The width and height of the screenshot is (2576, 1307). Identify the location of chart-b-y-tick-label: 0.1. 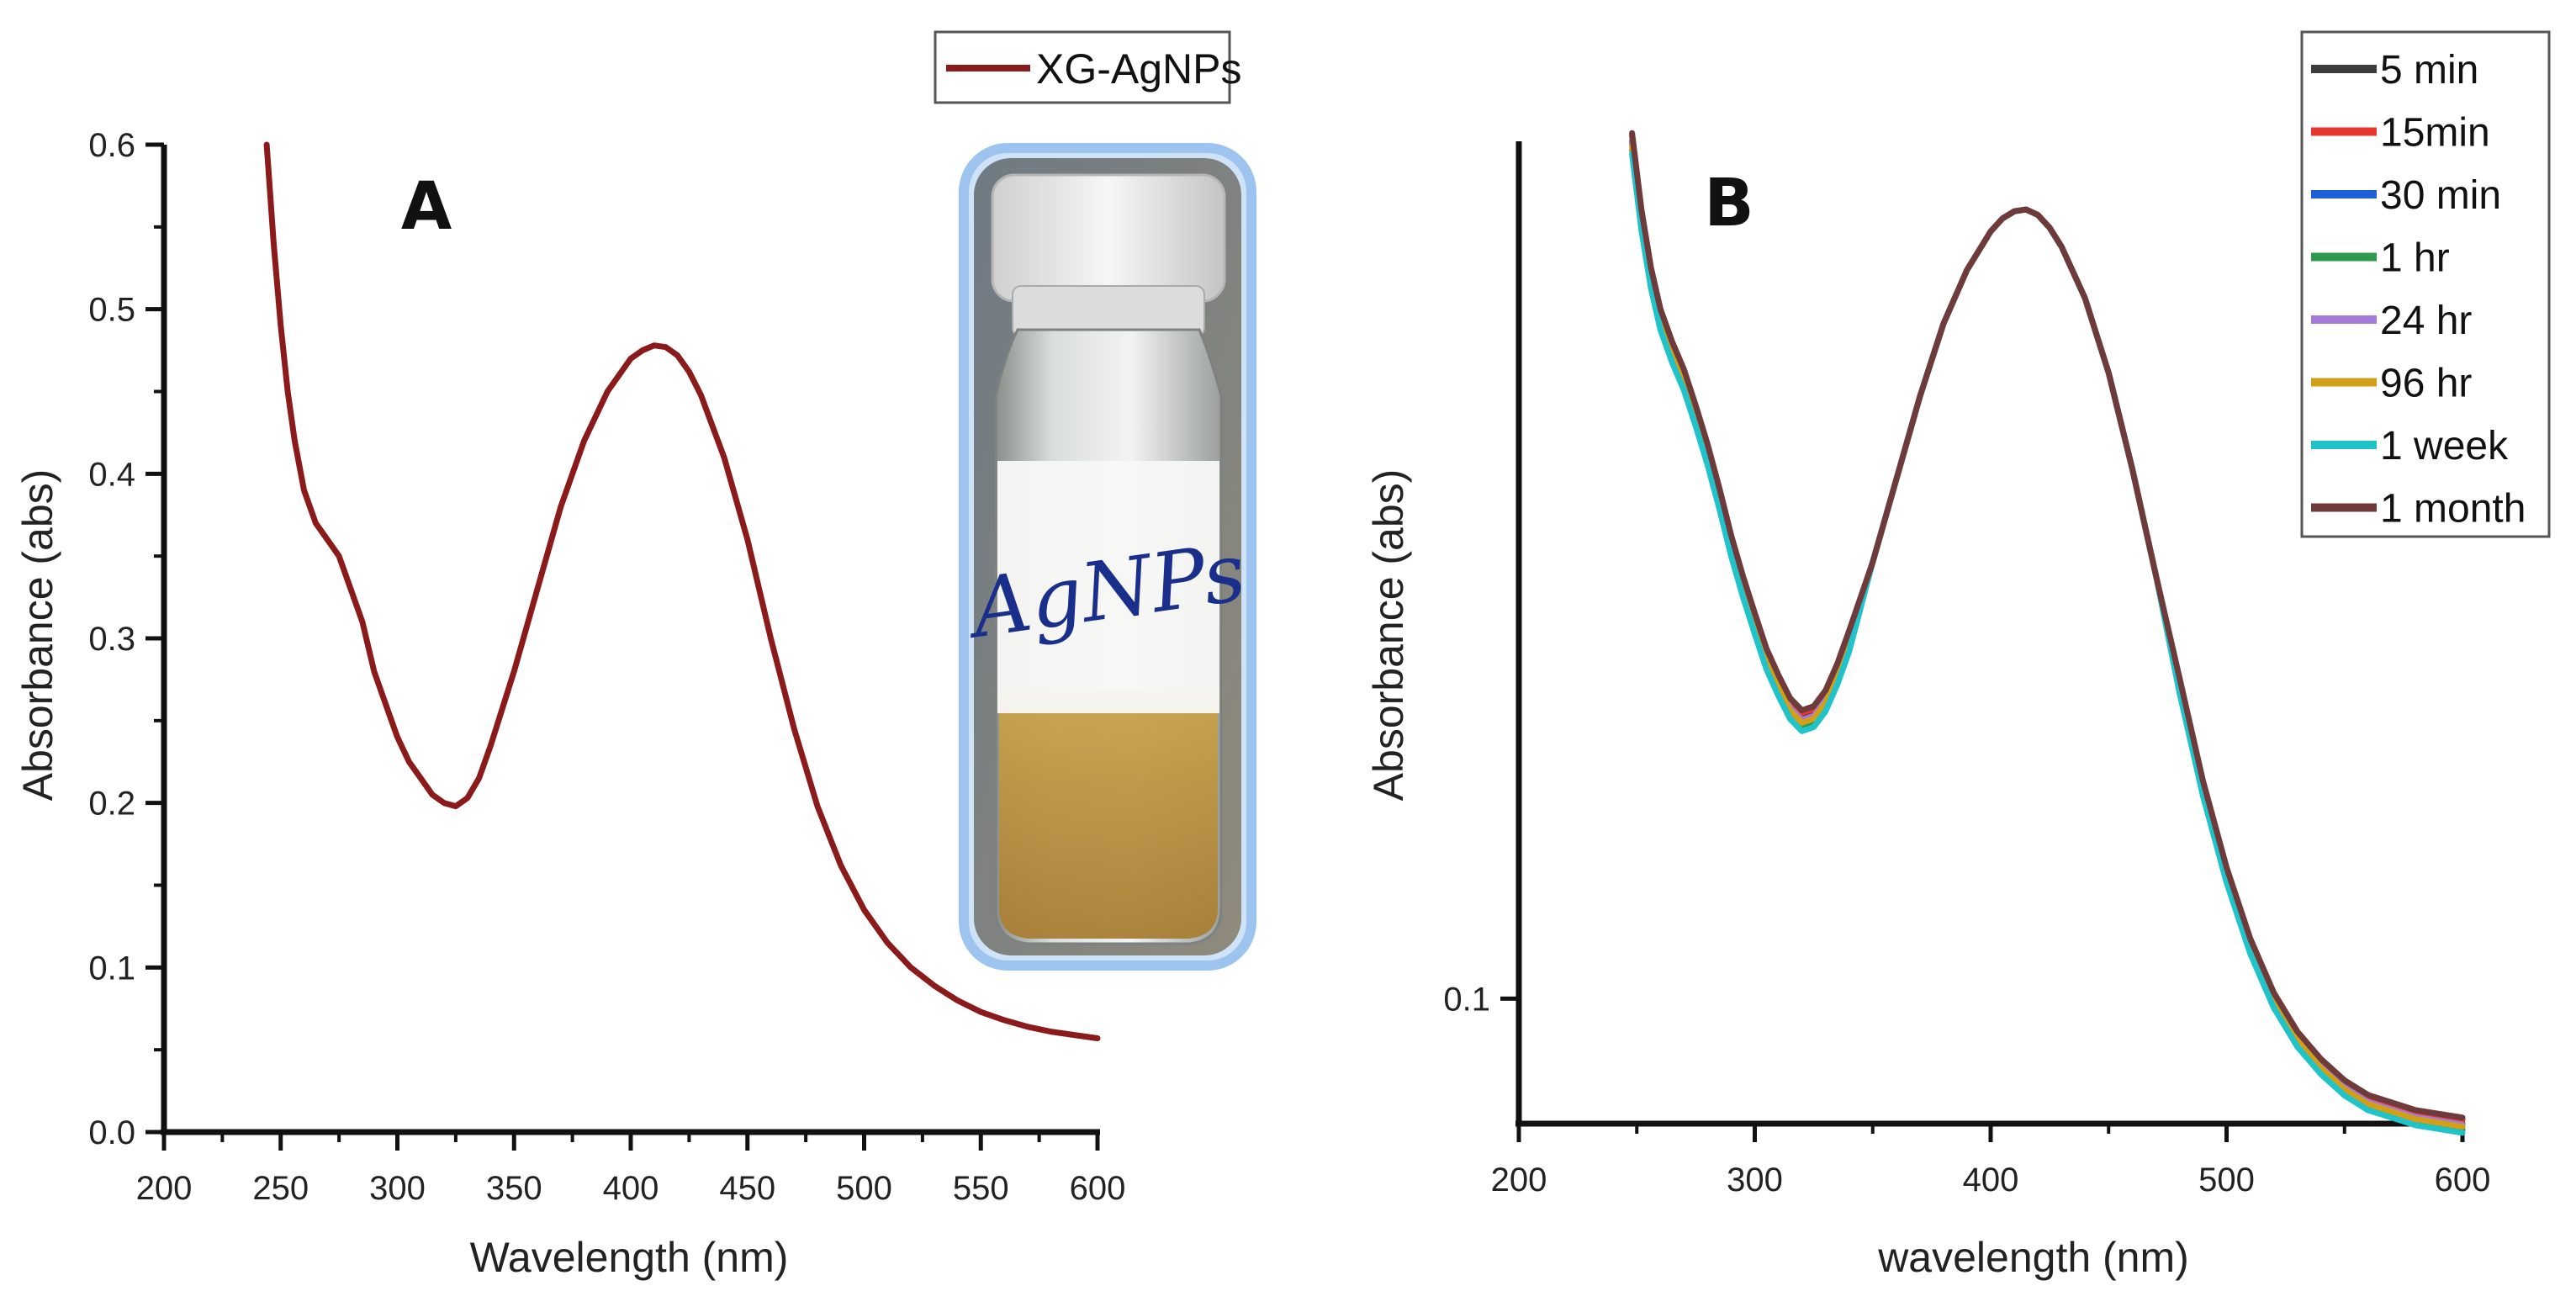
(1466, 1000).